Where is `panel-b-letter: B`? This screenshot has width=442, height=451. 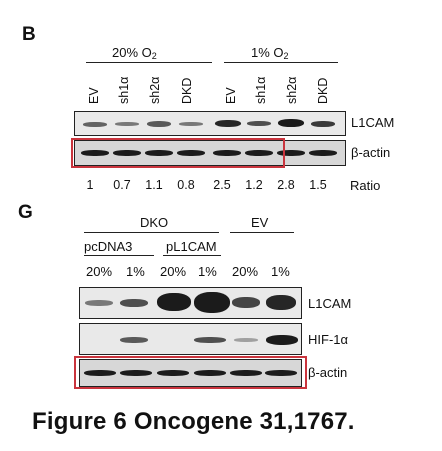 panel-b-letter: B is located at coordinates (29, 34).